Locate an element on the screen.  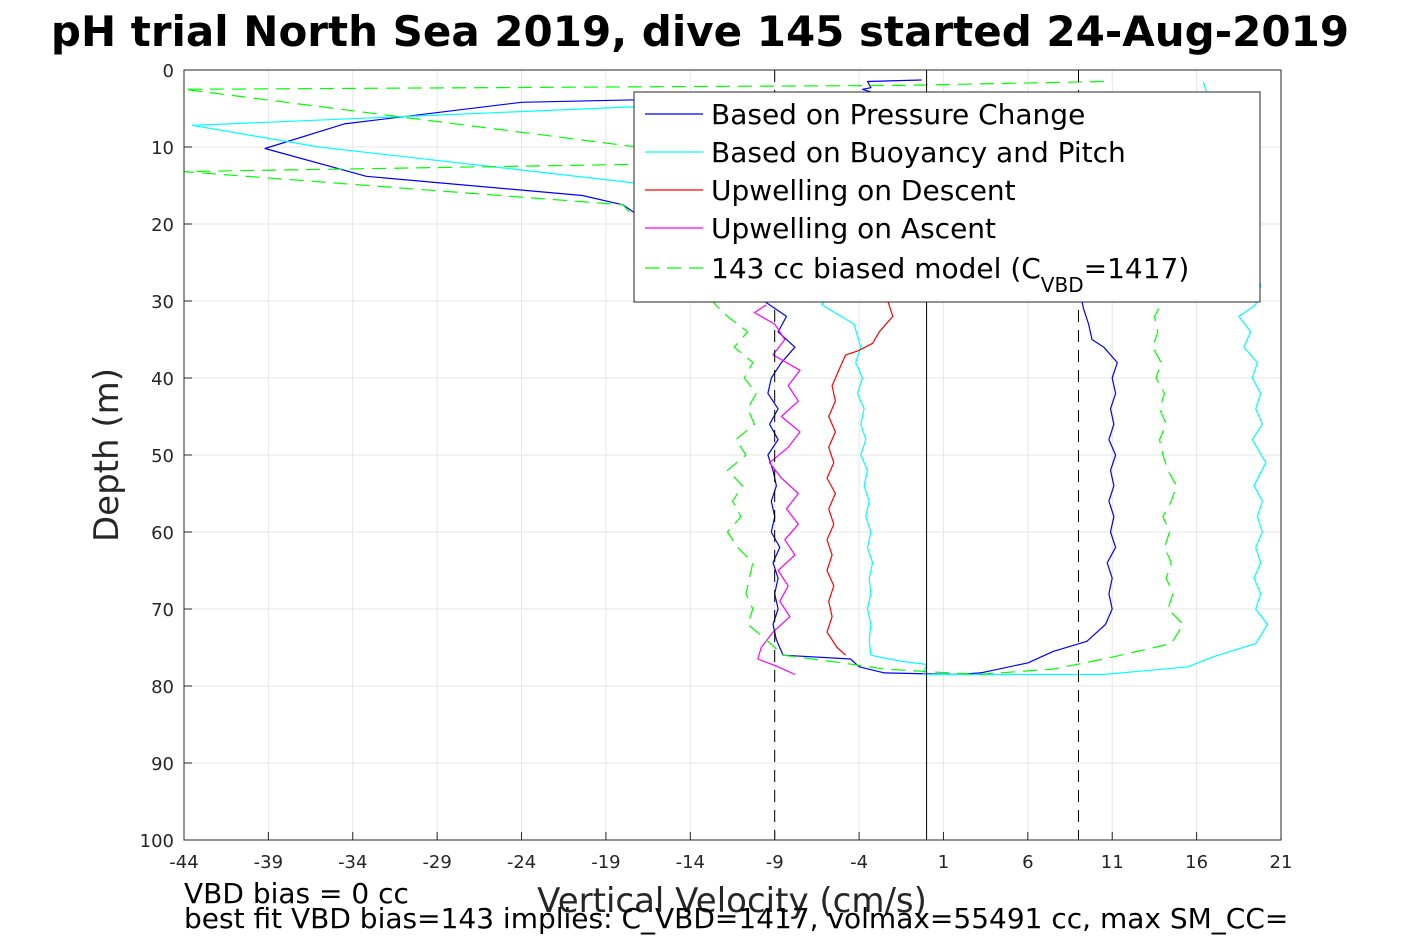
y-tick-label: 40 is located at coordinates (162, 379).